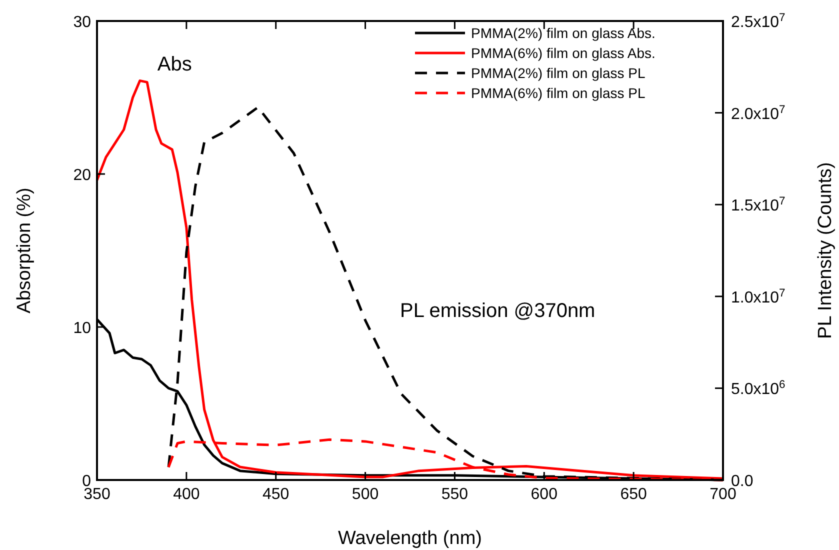  Describe the element at coordinates (758, 388) in the screenshot. I see `y2-tick-label: 5.0x10$^{6}$` at that location.